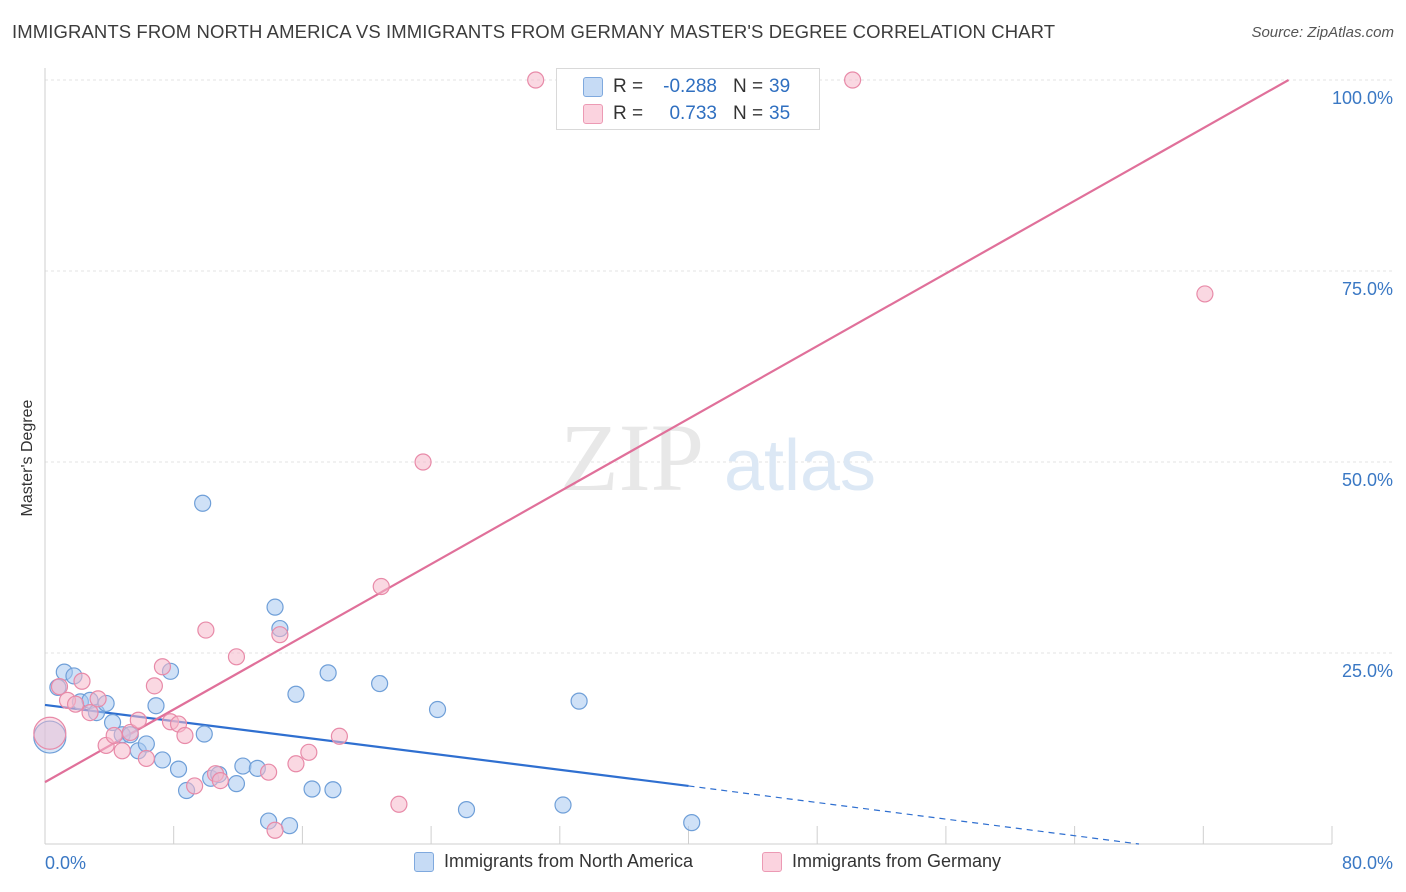 This screenshot has height=892, width=1406. What do you see at coordinates (718, 457) in the screenshot?
I see `watermark: ZIP atlas` at bounding box center [718, 457].